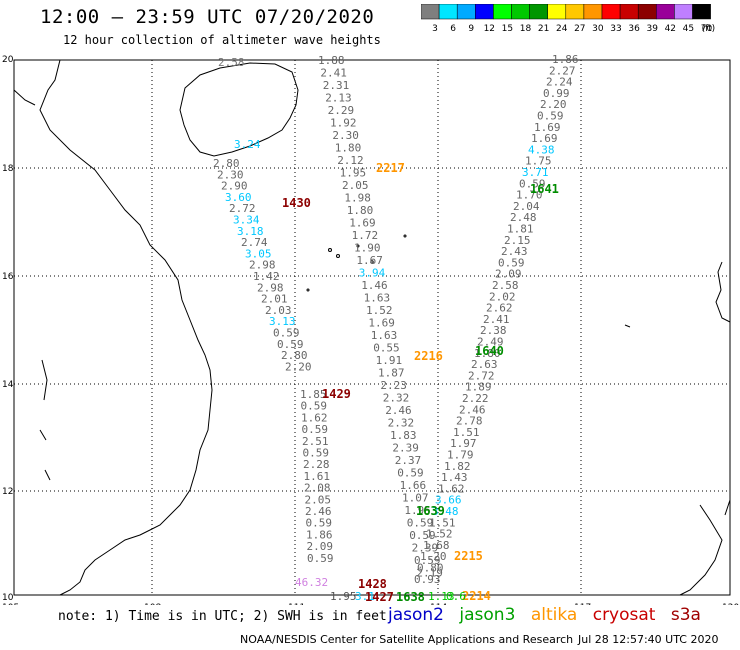  I want to click on wave-height-value: 2.02, so click(502, 296).